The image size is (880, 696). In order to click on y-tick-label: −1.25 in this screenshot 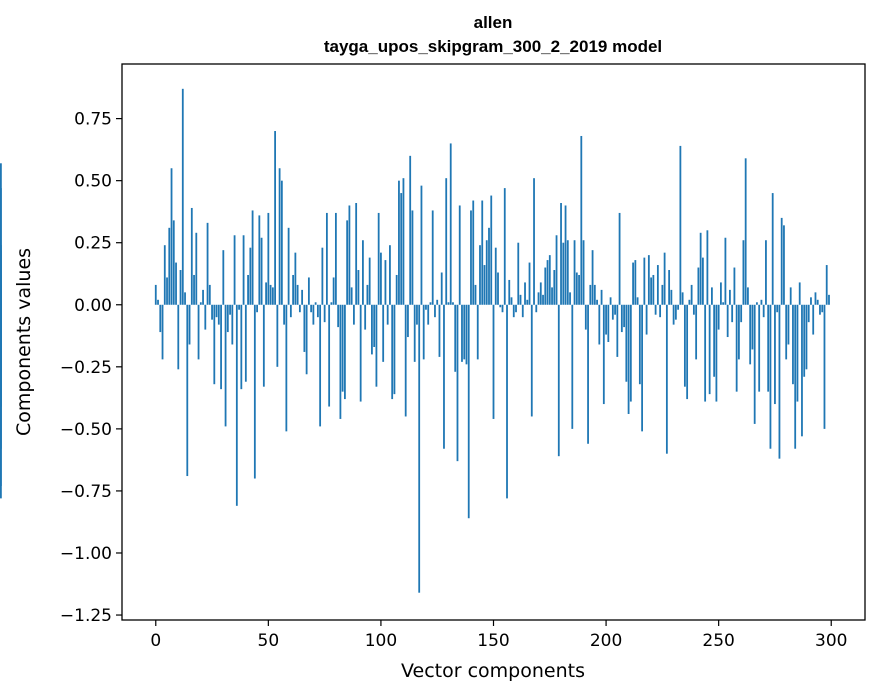, I will do `click(86, 616)`.